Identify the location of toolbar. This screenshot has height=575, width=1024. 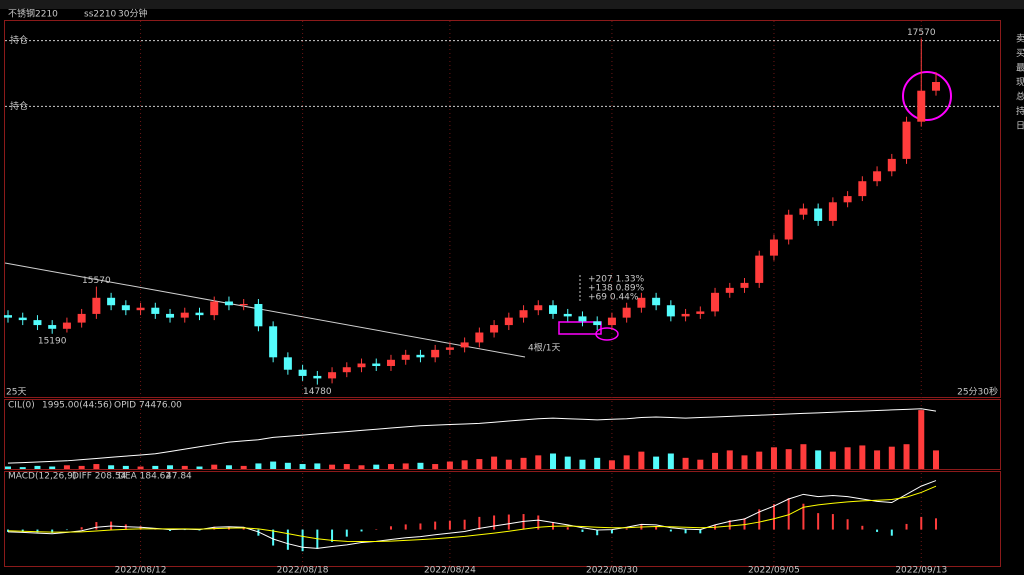
(512, 4).